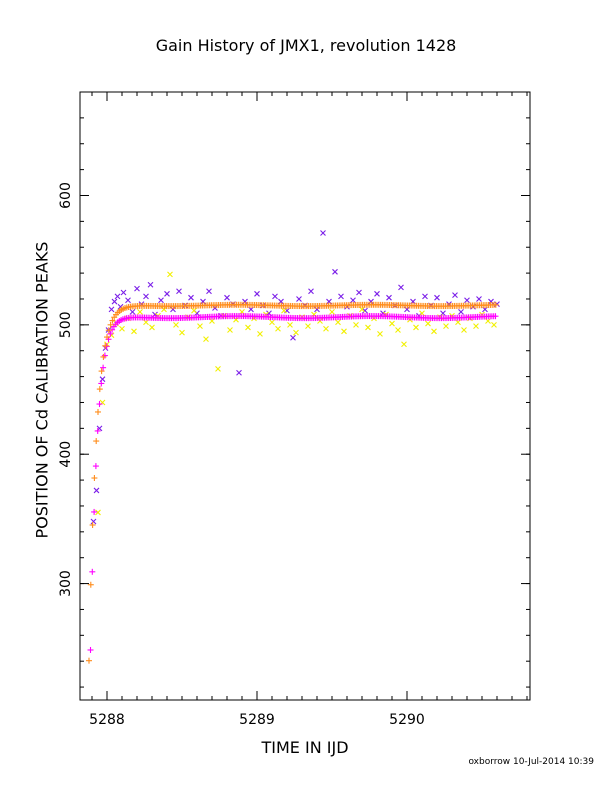 Image resolution: width=612 pixels, height=792 pixels. I want to click on y-tick-label: 300, so click(66, 583).